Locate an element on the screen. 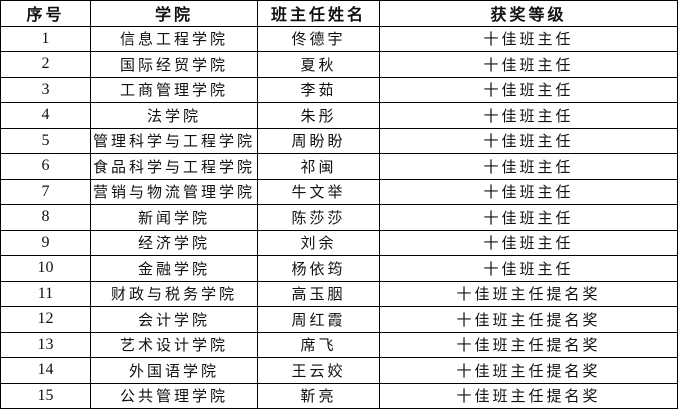 Image resolution: width=678 pixels, height=417 pixels. row-index: 6 is located at coordinates (45, 166).